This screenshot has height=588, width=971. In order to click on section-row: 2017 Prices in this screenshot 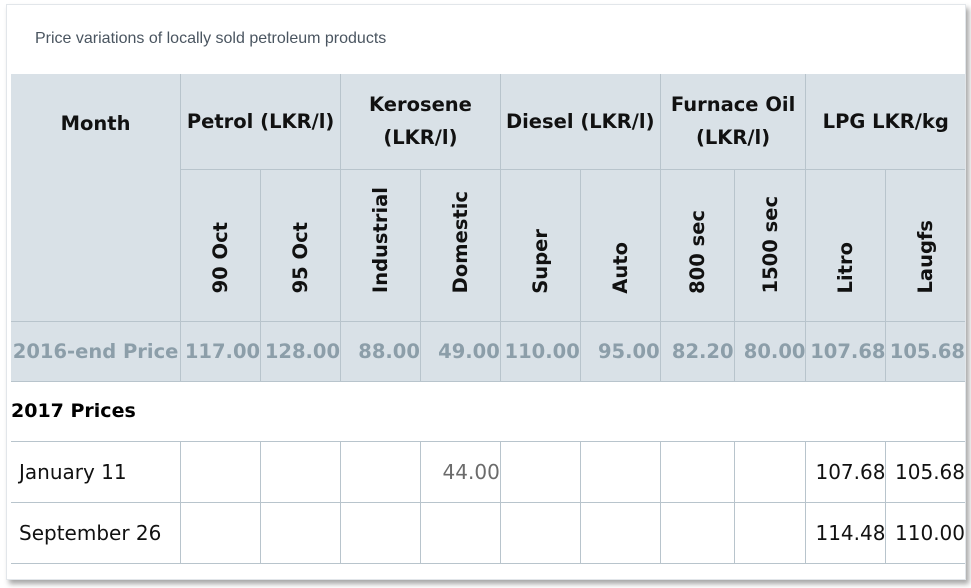, I will do `click(488, 411)`.